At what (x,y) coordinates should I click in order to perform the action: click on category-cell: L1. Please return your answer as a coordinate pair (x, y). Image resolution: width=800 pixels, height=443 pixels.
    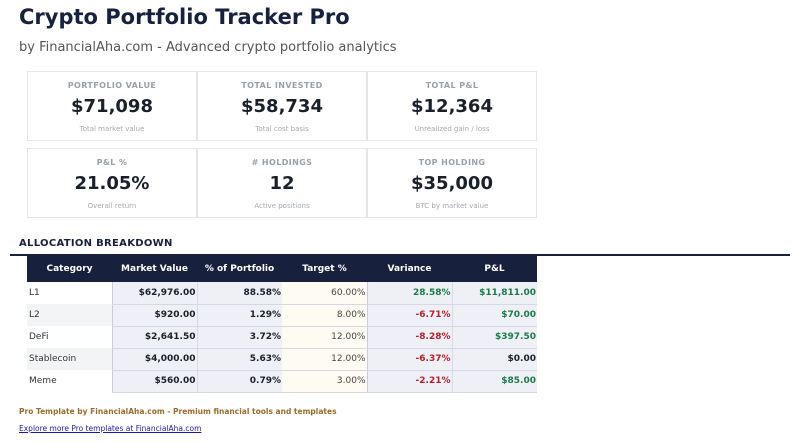
    Looking at the image, I should click on (69, 293).